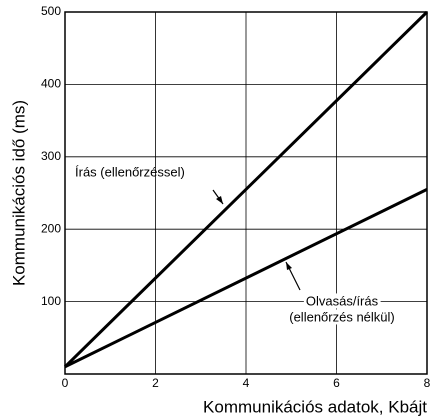 Image resolution: width=430 pixels, height=420 pixels. I want to click on y-tick-label: 500, so click(51, 11).